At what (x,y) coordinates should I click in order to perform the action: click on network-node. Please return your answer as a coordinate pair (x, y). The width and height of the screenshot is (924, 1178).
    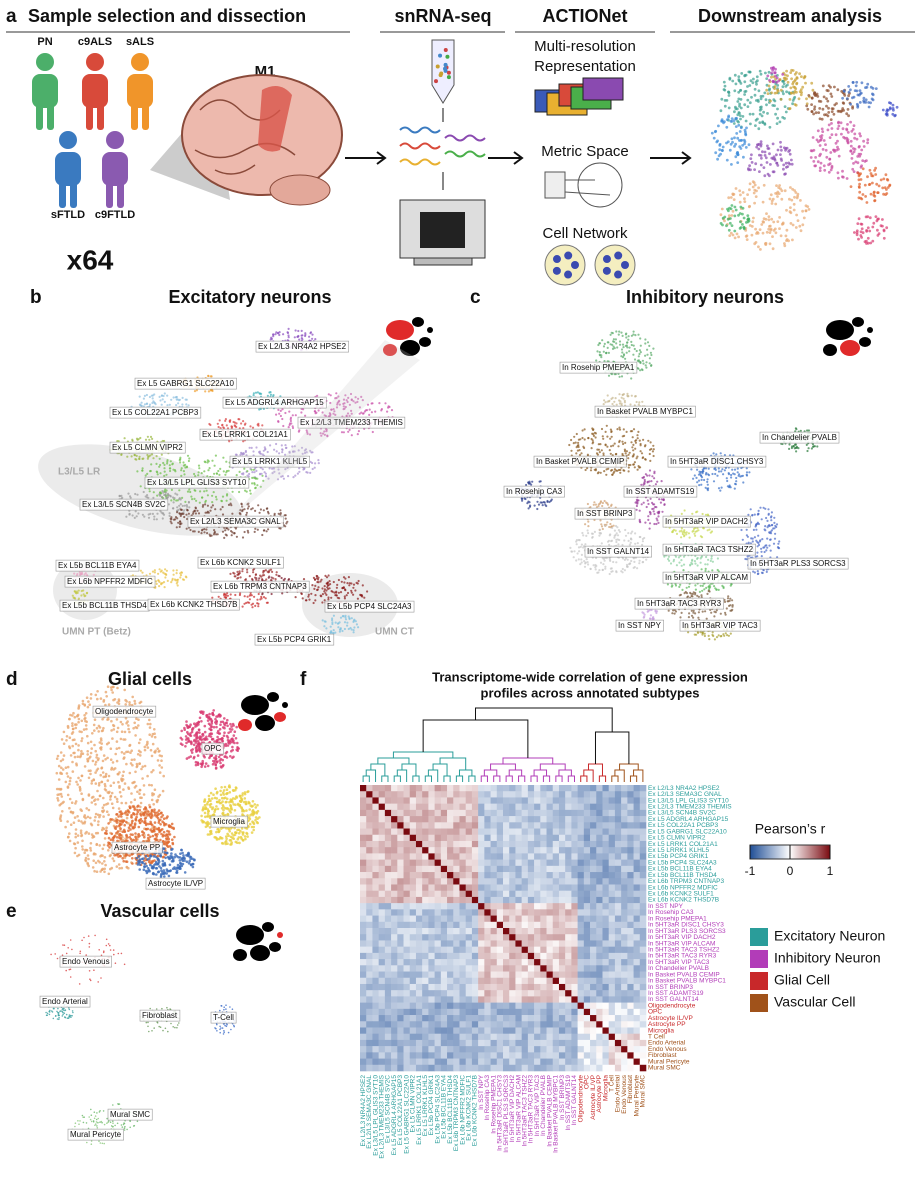
    Looking at the image, I should click on (575, 265).